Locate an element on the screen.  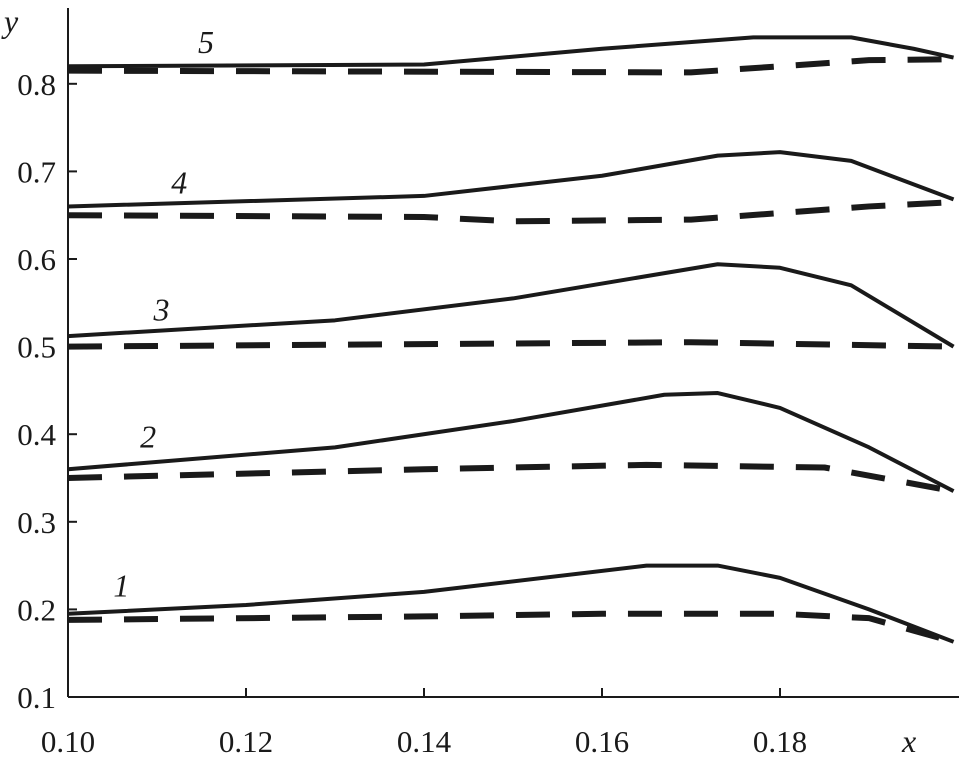
y-tick-label: 0.7 is located at coordinates (36, 171).